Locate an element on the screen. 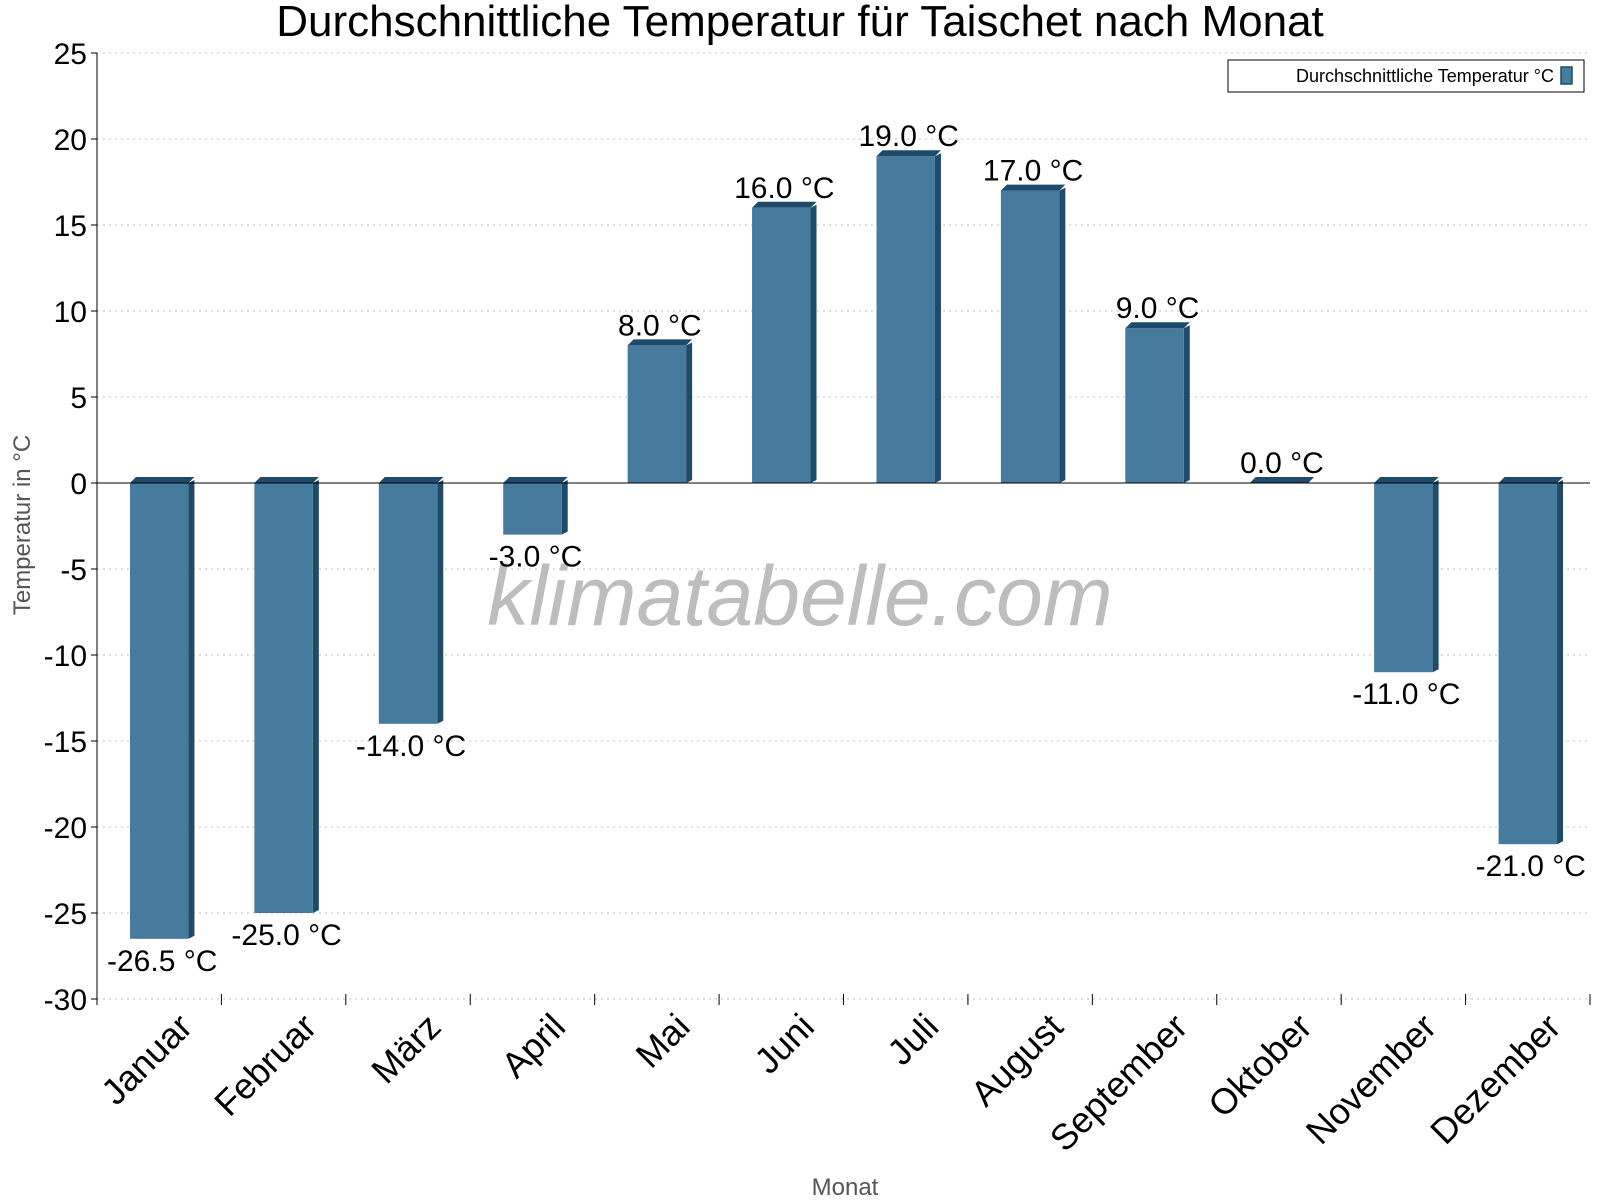 Image resolution: width=1600 pixels, height=1200 pixels. x-tick-label: Mai is located at coordinates (663, 1041).